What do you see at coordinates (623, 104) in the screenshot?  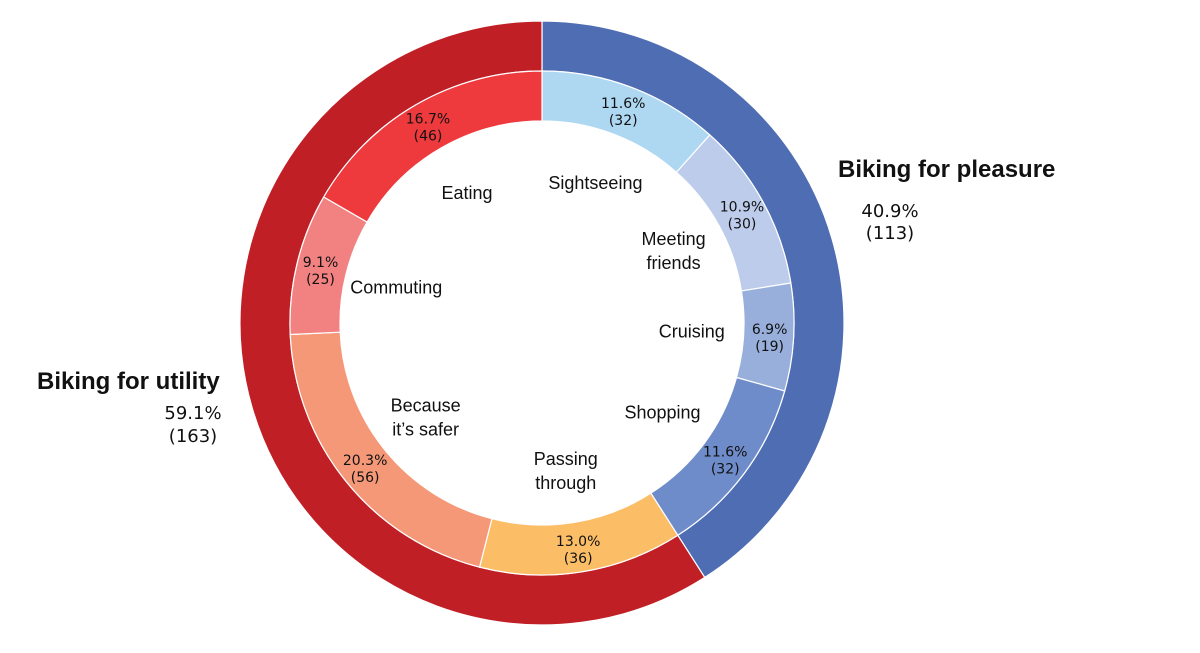 I see `pct-label-sightseeing: 11.6%` at bounding box center [623, 104].